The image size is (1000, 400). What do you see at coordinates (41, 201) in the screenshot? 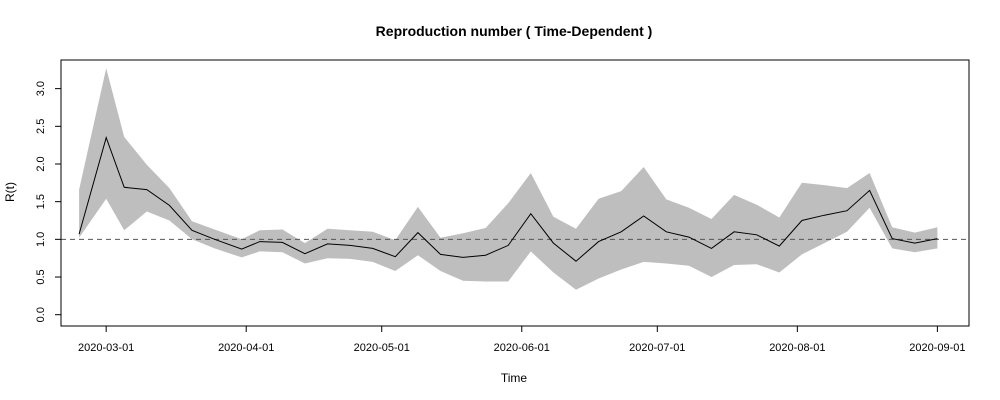
I see `y-tick-label: 1.5` at bounding box center [41, 201].